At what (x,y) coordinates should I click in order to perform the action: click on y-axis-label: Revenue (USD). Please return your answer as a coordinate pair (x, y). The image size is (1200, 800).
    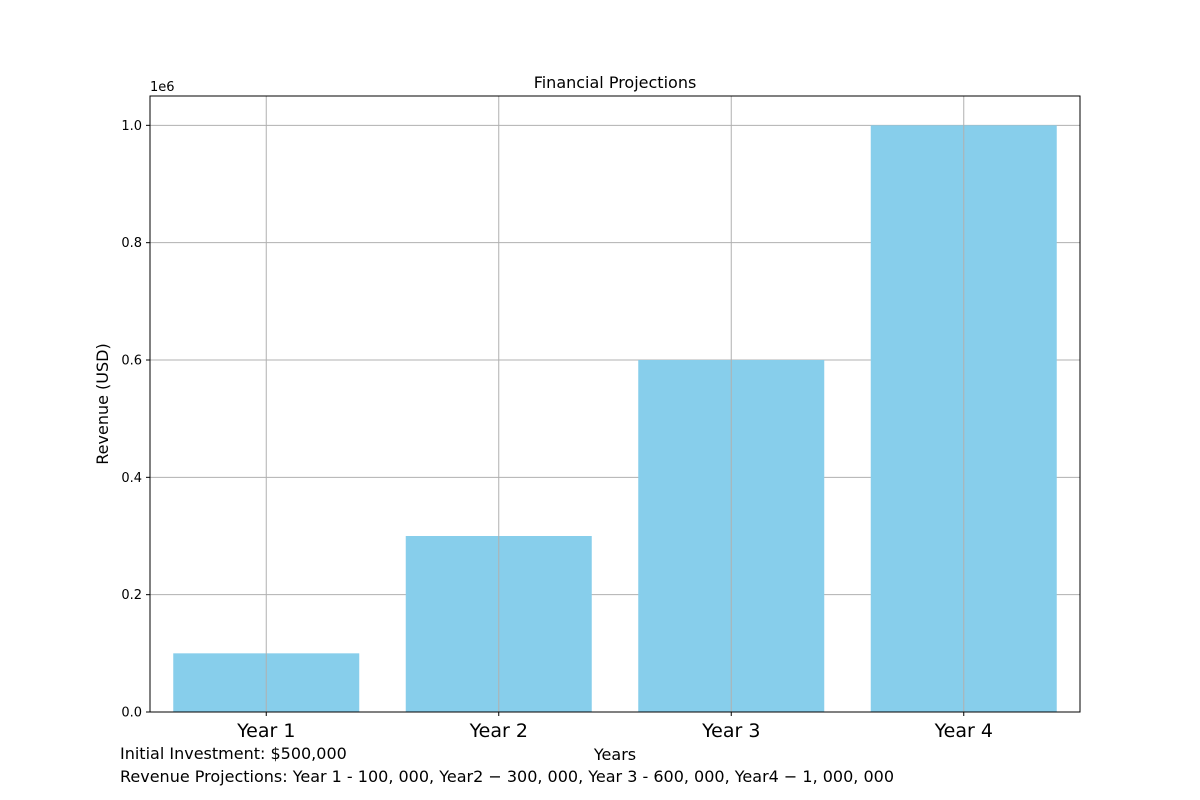
    Looking at the image, I should click on (102, 403).